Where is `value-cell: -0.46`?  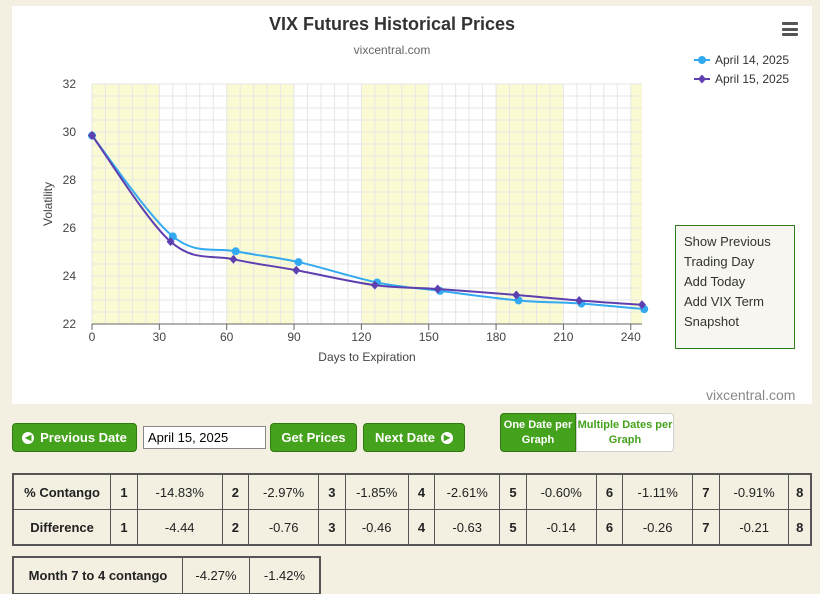
value-cell: -0.46 is located at coordinates (376, 527).